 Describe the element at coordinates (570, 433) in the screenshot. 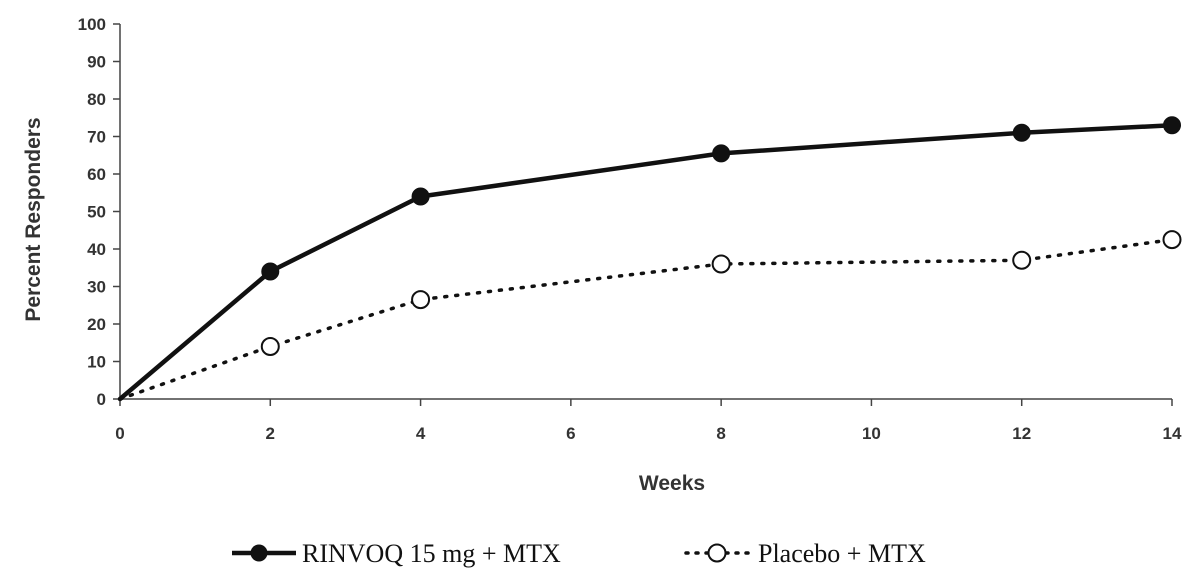

I see `x-tick-label: 6` at that location.